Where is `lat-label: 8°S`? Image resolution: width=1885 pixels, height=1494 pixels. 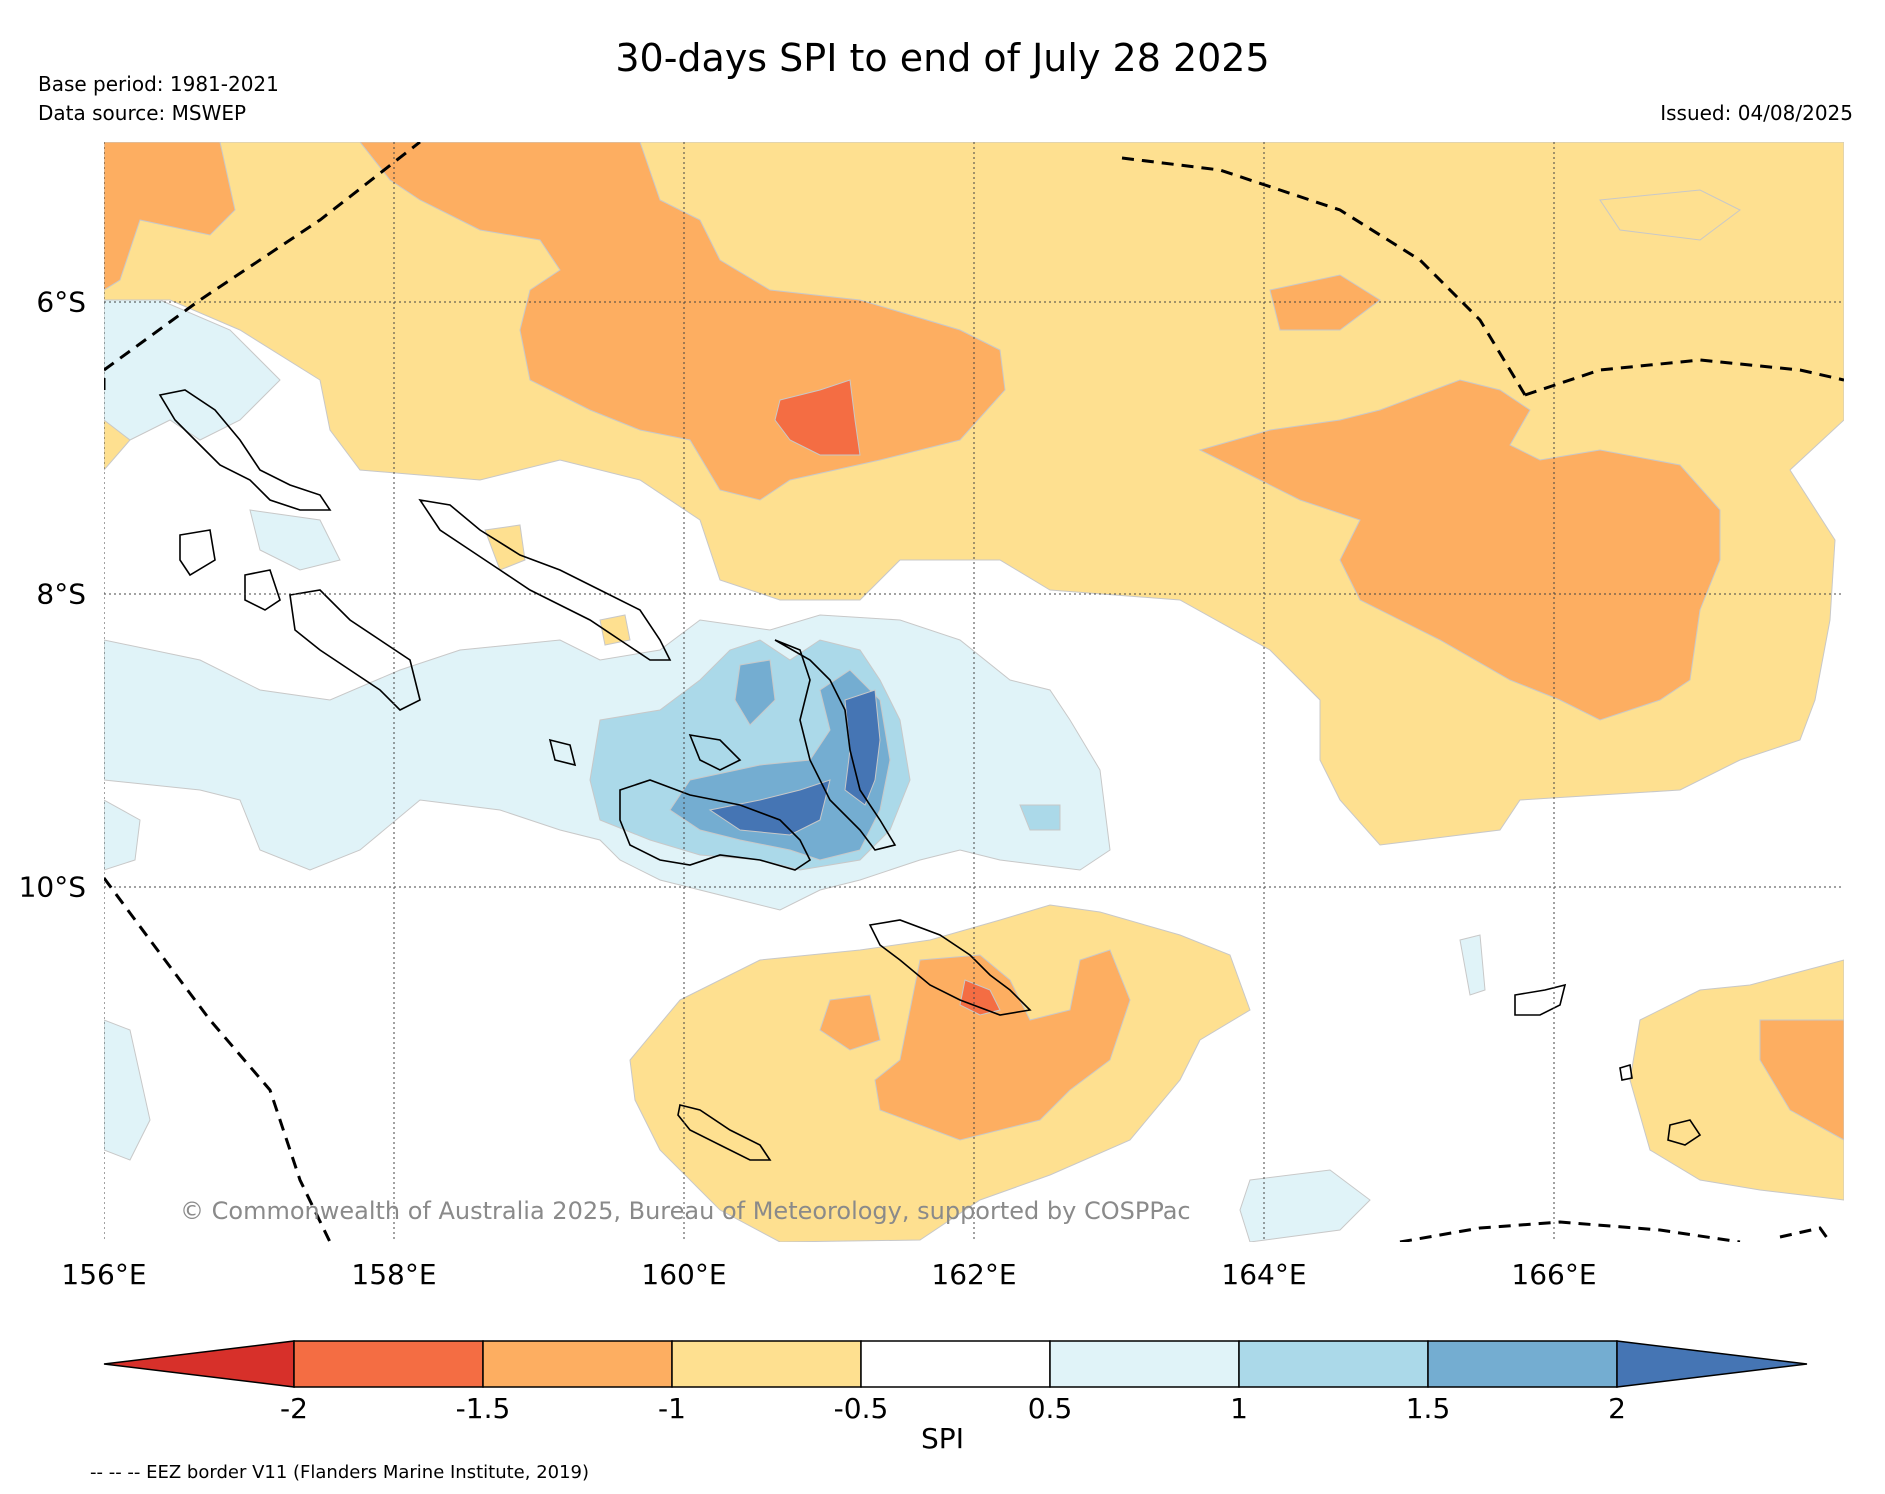
lat-label: 8°S is located at coordinates (61, 594).